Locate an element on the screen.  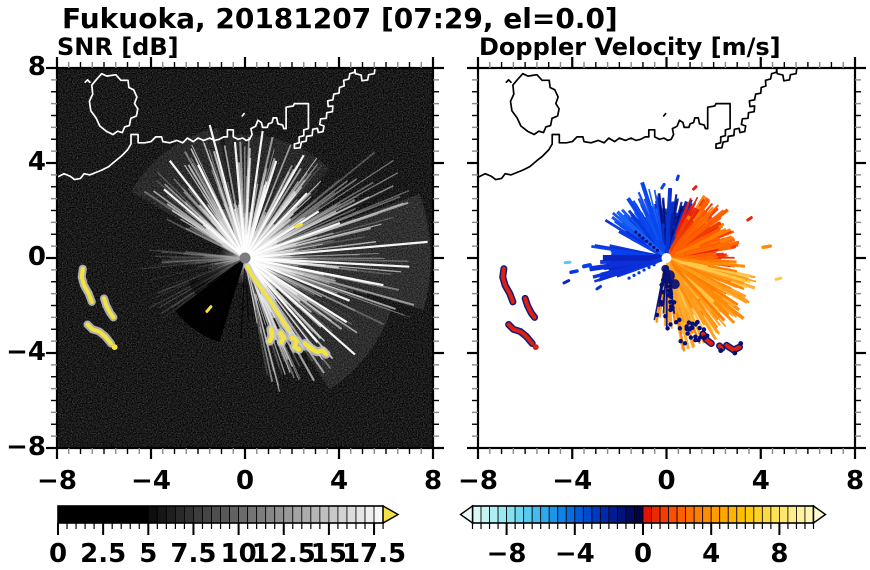
y-axis-tick-label: 8 is located at coordinates (36, 67).